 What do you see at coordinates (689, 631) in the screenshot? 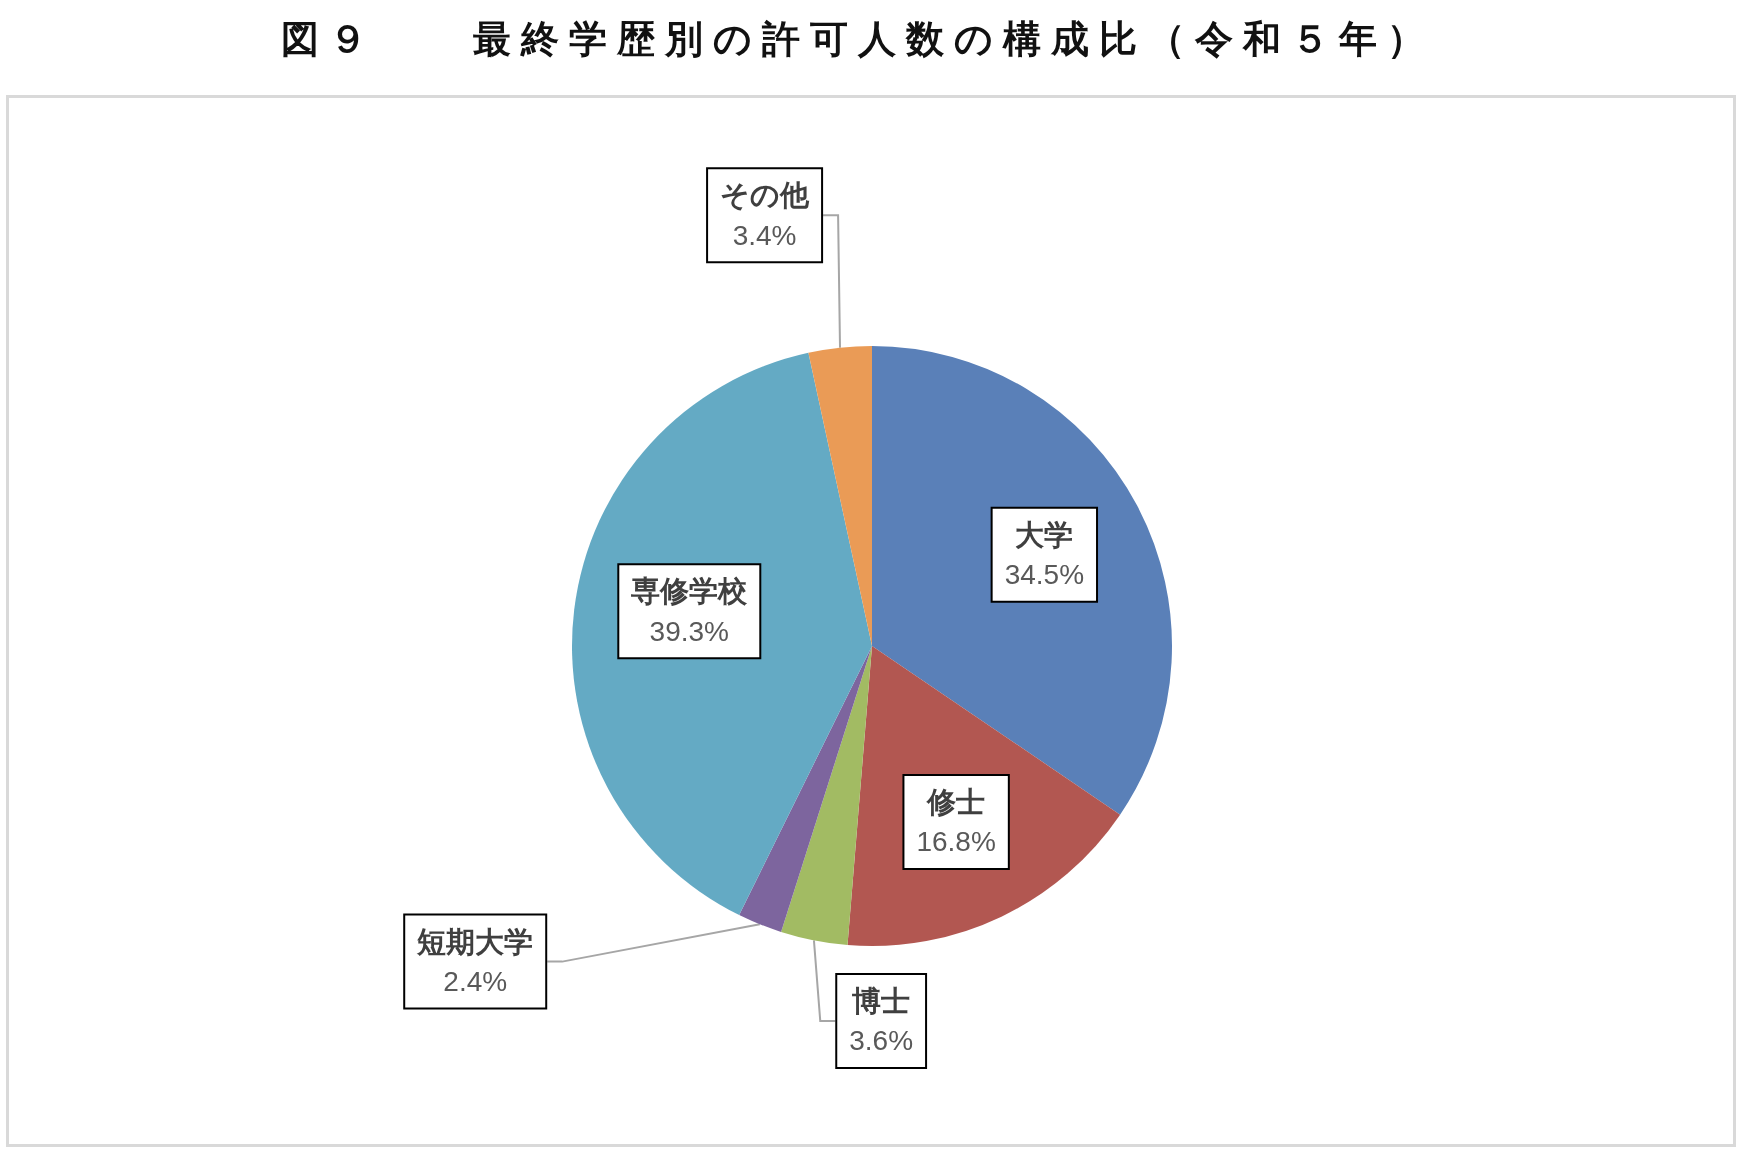
I see `data-label: 39.3%` at bounding box center [689, 631].